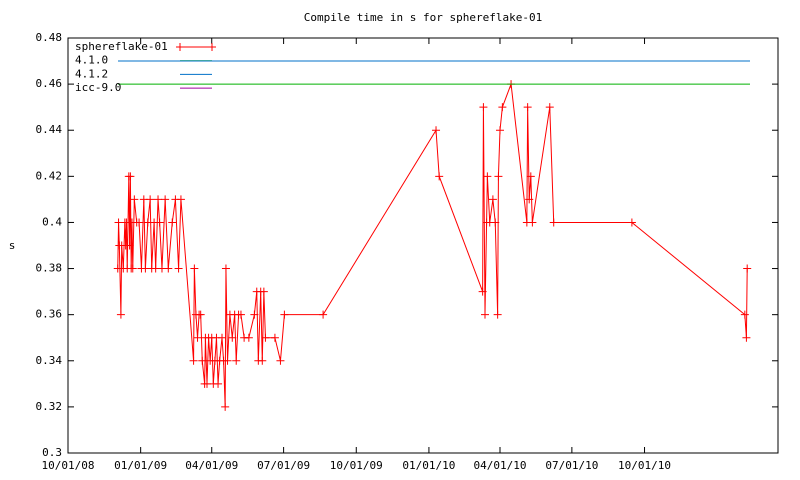 This screenshot has height=480, width=800. What do you see at coordinates (49, 37) in the screenshot?
I see `y-tick-label: 0.48` at bounding box center [49, 37].